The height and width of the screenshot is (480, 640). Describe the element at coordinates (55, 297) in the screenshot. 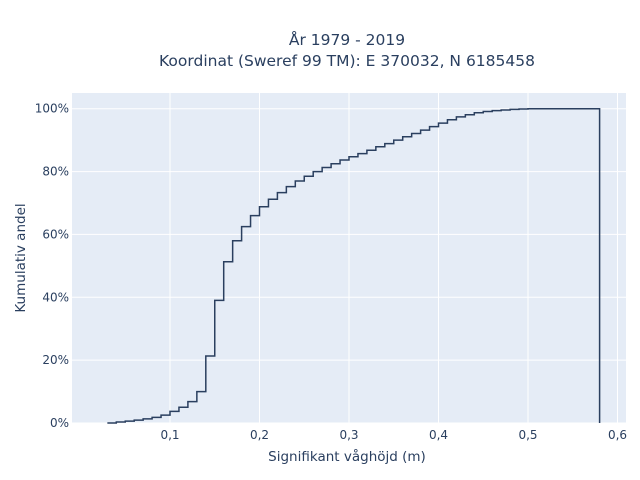

I see `y-tick-label: 40%` at that location.